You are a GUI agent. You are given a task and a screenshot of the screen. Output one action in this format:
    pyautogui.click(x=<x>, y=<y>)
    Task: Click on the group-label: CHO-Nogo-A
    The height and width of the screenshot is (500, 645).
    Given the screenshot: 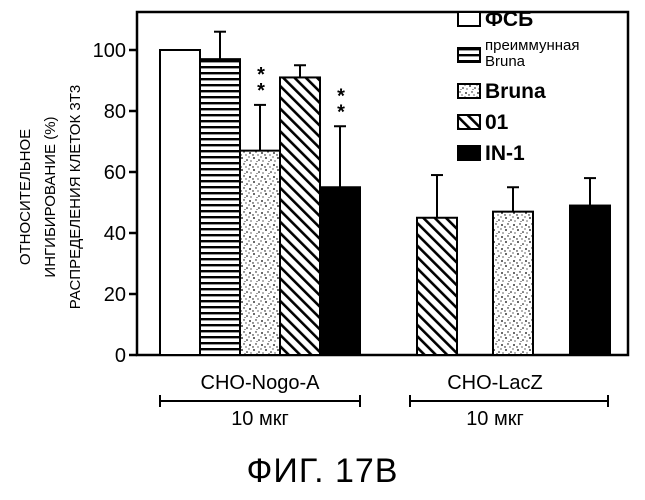 What is the action you would take?
    pyautogui.click(x=261, y=383)
    